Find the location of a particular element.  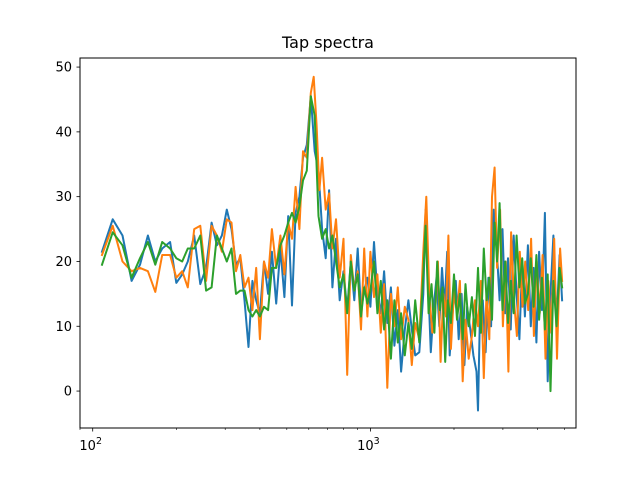

y-tick-label: 0 is located at coordinates (68, 392).